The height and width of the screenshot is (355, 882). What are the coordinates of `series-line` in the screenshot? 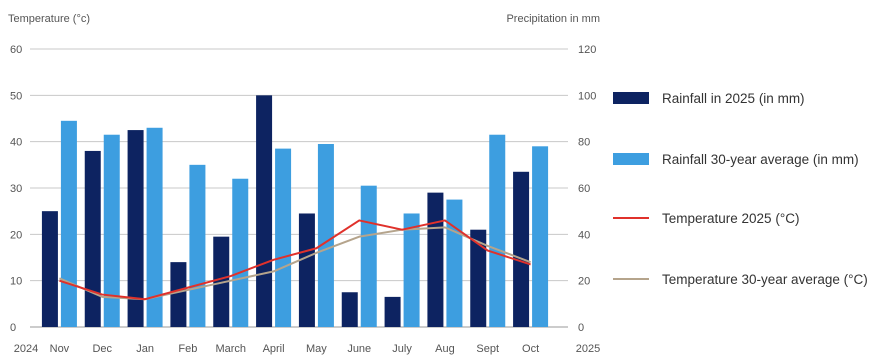 It's located at (295, 260).